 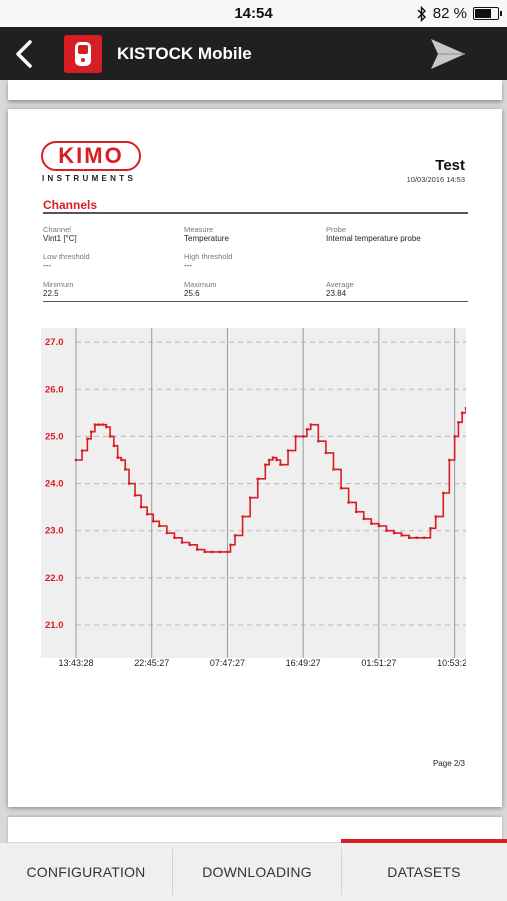 What do you see at coordinates (448, 54) in the screenshot?
I see `send-button` at bounding box center [448, 54].